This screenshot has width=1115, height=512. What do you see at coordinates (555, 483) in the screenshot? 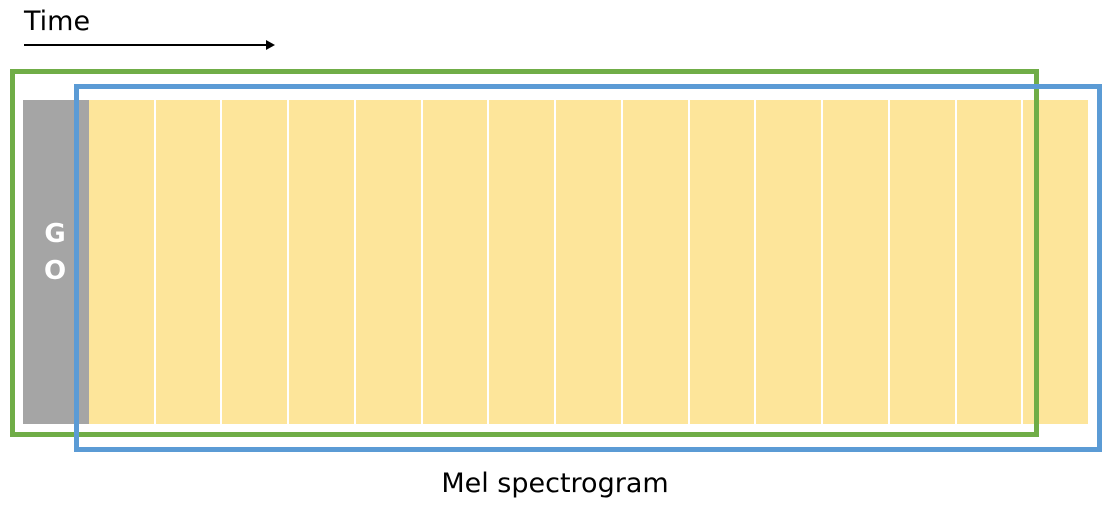
I see `mel-spectrogram-caption: Mel spectrogram` at bounding box center [555, 483].